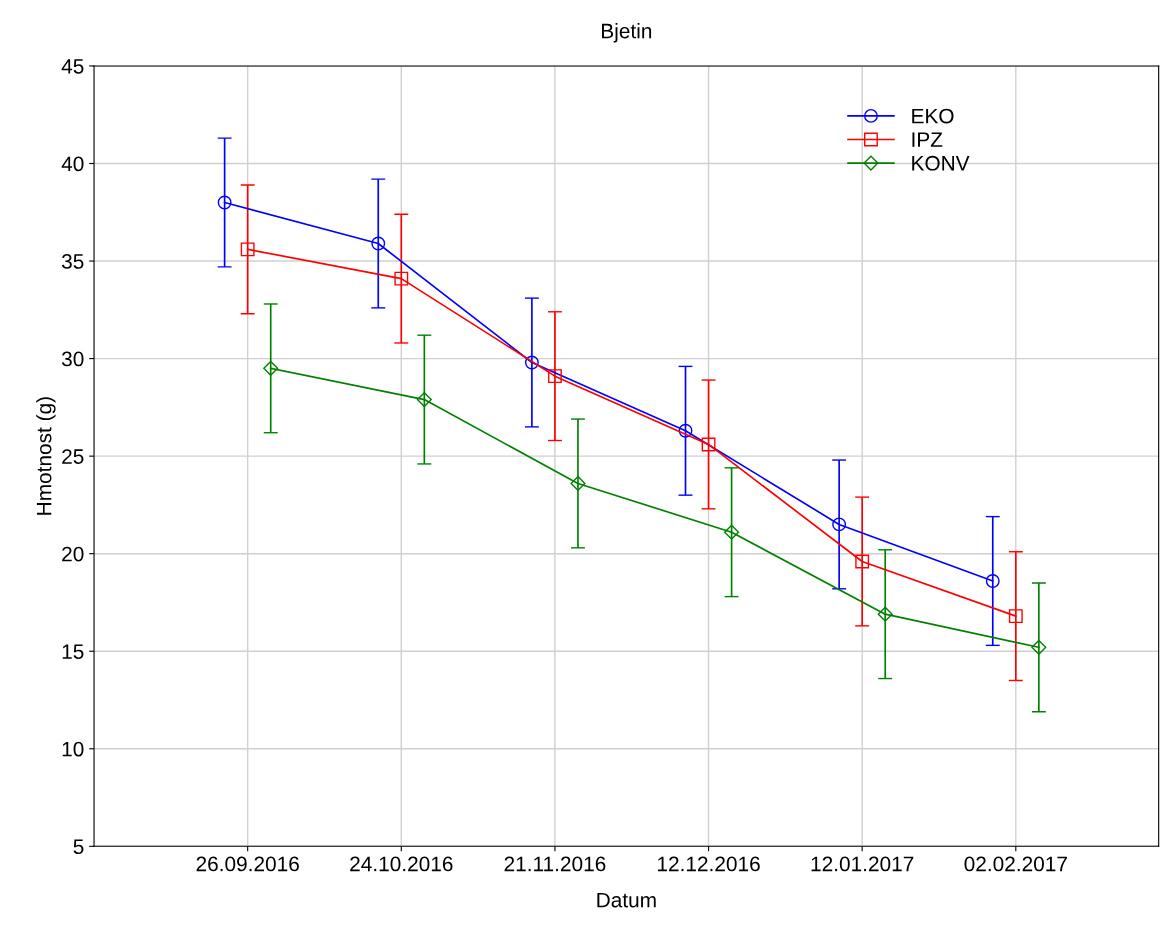 This screenshot has height=929, width=1161. I want to click on x-tick-label: 12.01.2017, so click(862, 864).